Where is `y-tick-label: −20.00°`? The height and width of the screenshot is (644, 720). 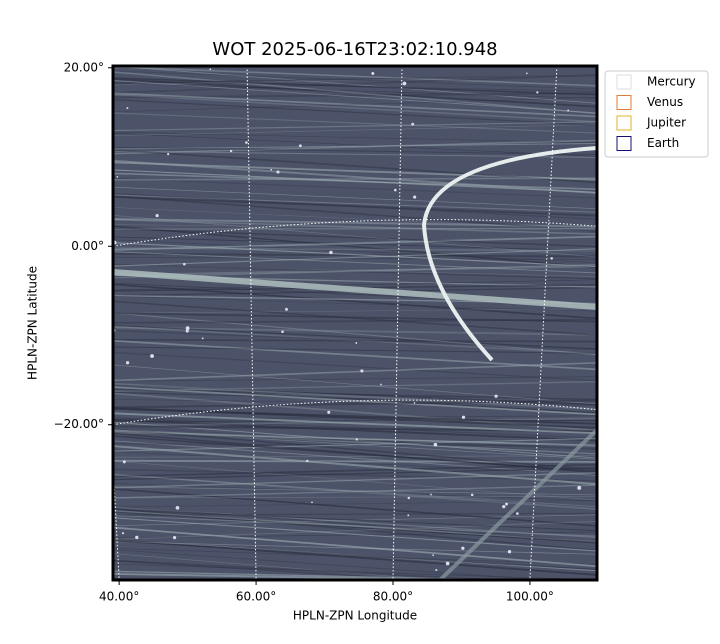 y-tick-label: −20.00° is located at coordinates (79, 424).